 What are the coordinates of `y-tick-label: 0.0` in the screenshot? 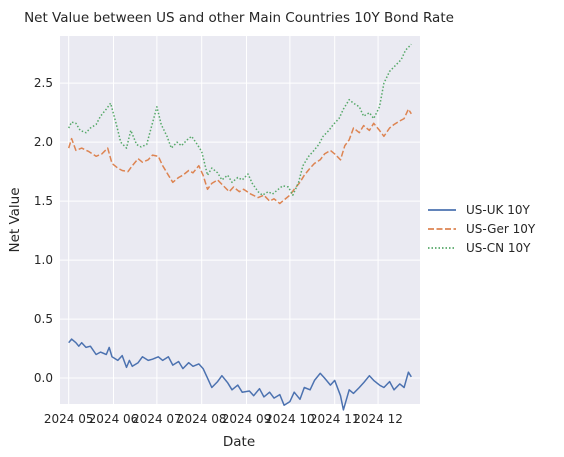 It's located at (43, 378).